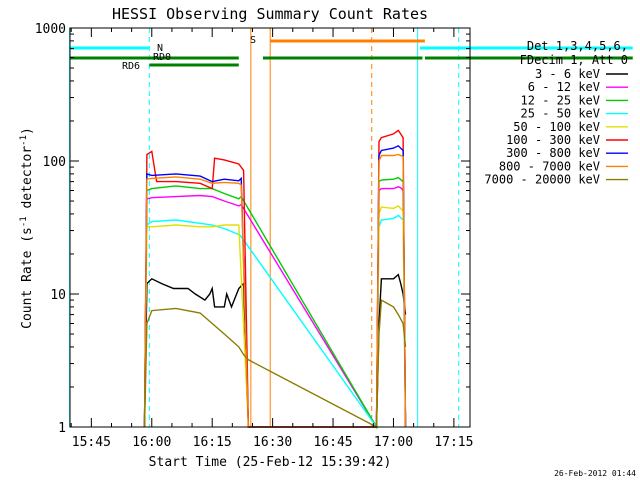  What do you see at coordinates (556, 127) in the screenshot?
I see `legend-label-4: 50 - 100 keV` at bounding box center [556, 127].